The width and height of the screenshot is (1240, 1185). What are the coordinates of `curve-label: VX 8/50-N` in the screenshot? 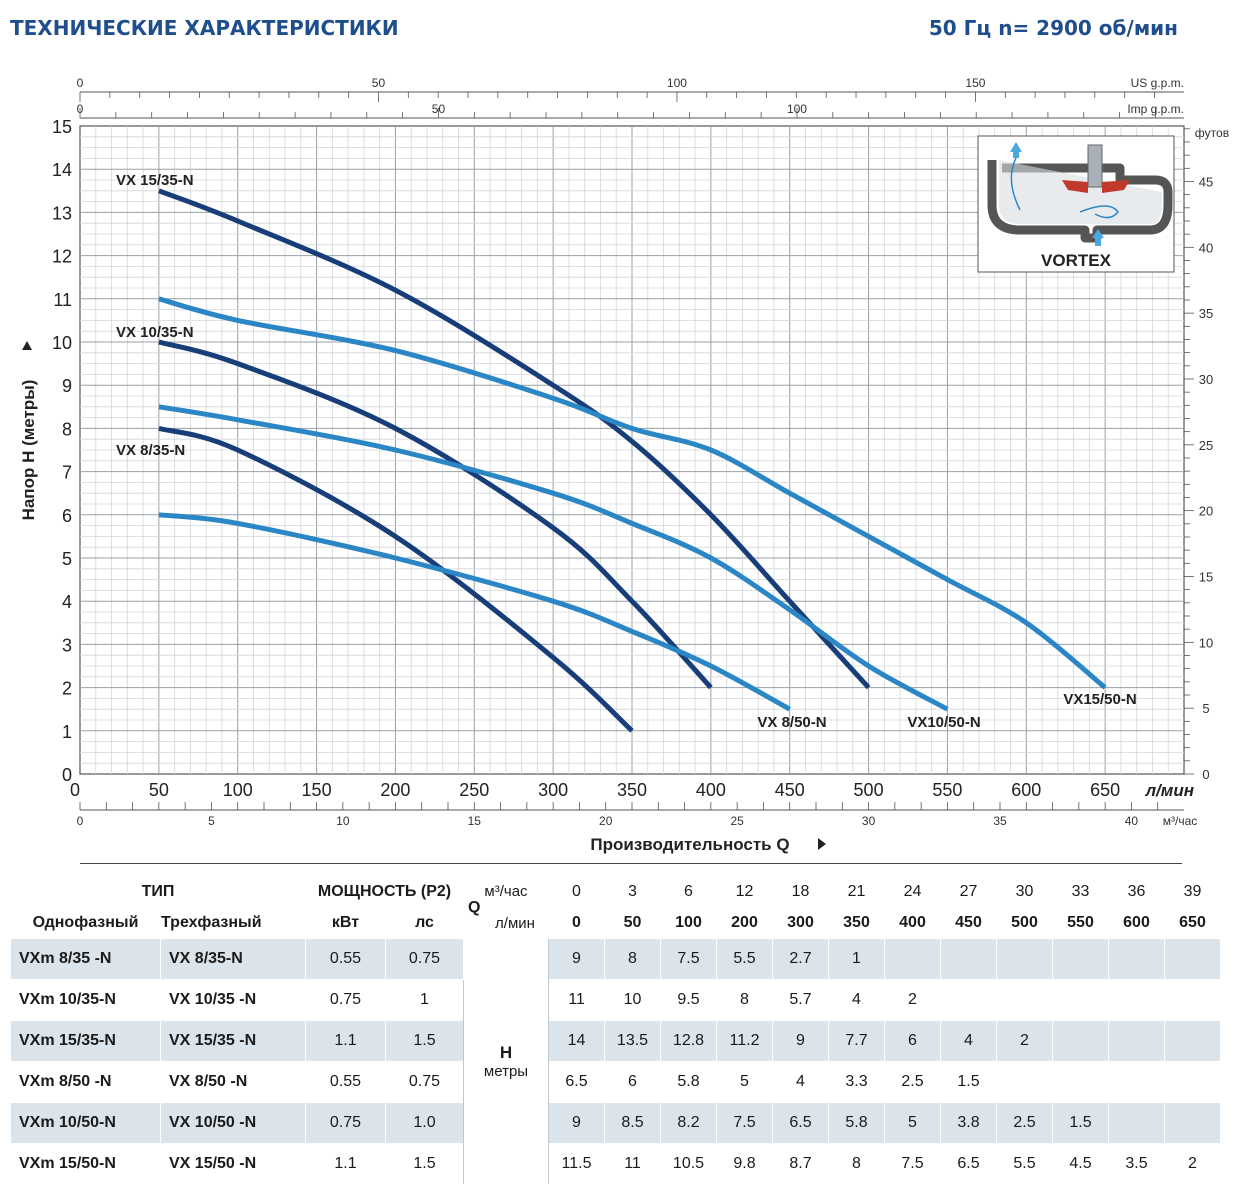 It's located at (791, 722).